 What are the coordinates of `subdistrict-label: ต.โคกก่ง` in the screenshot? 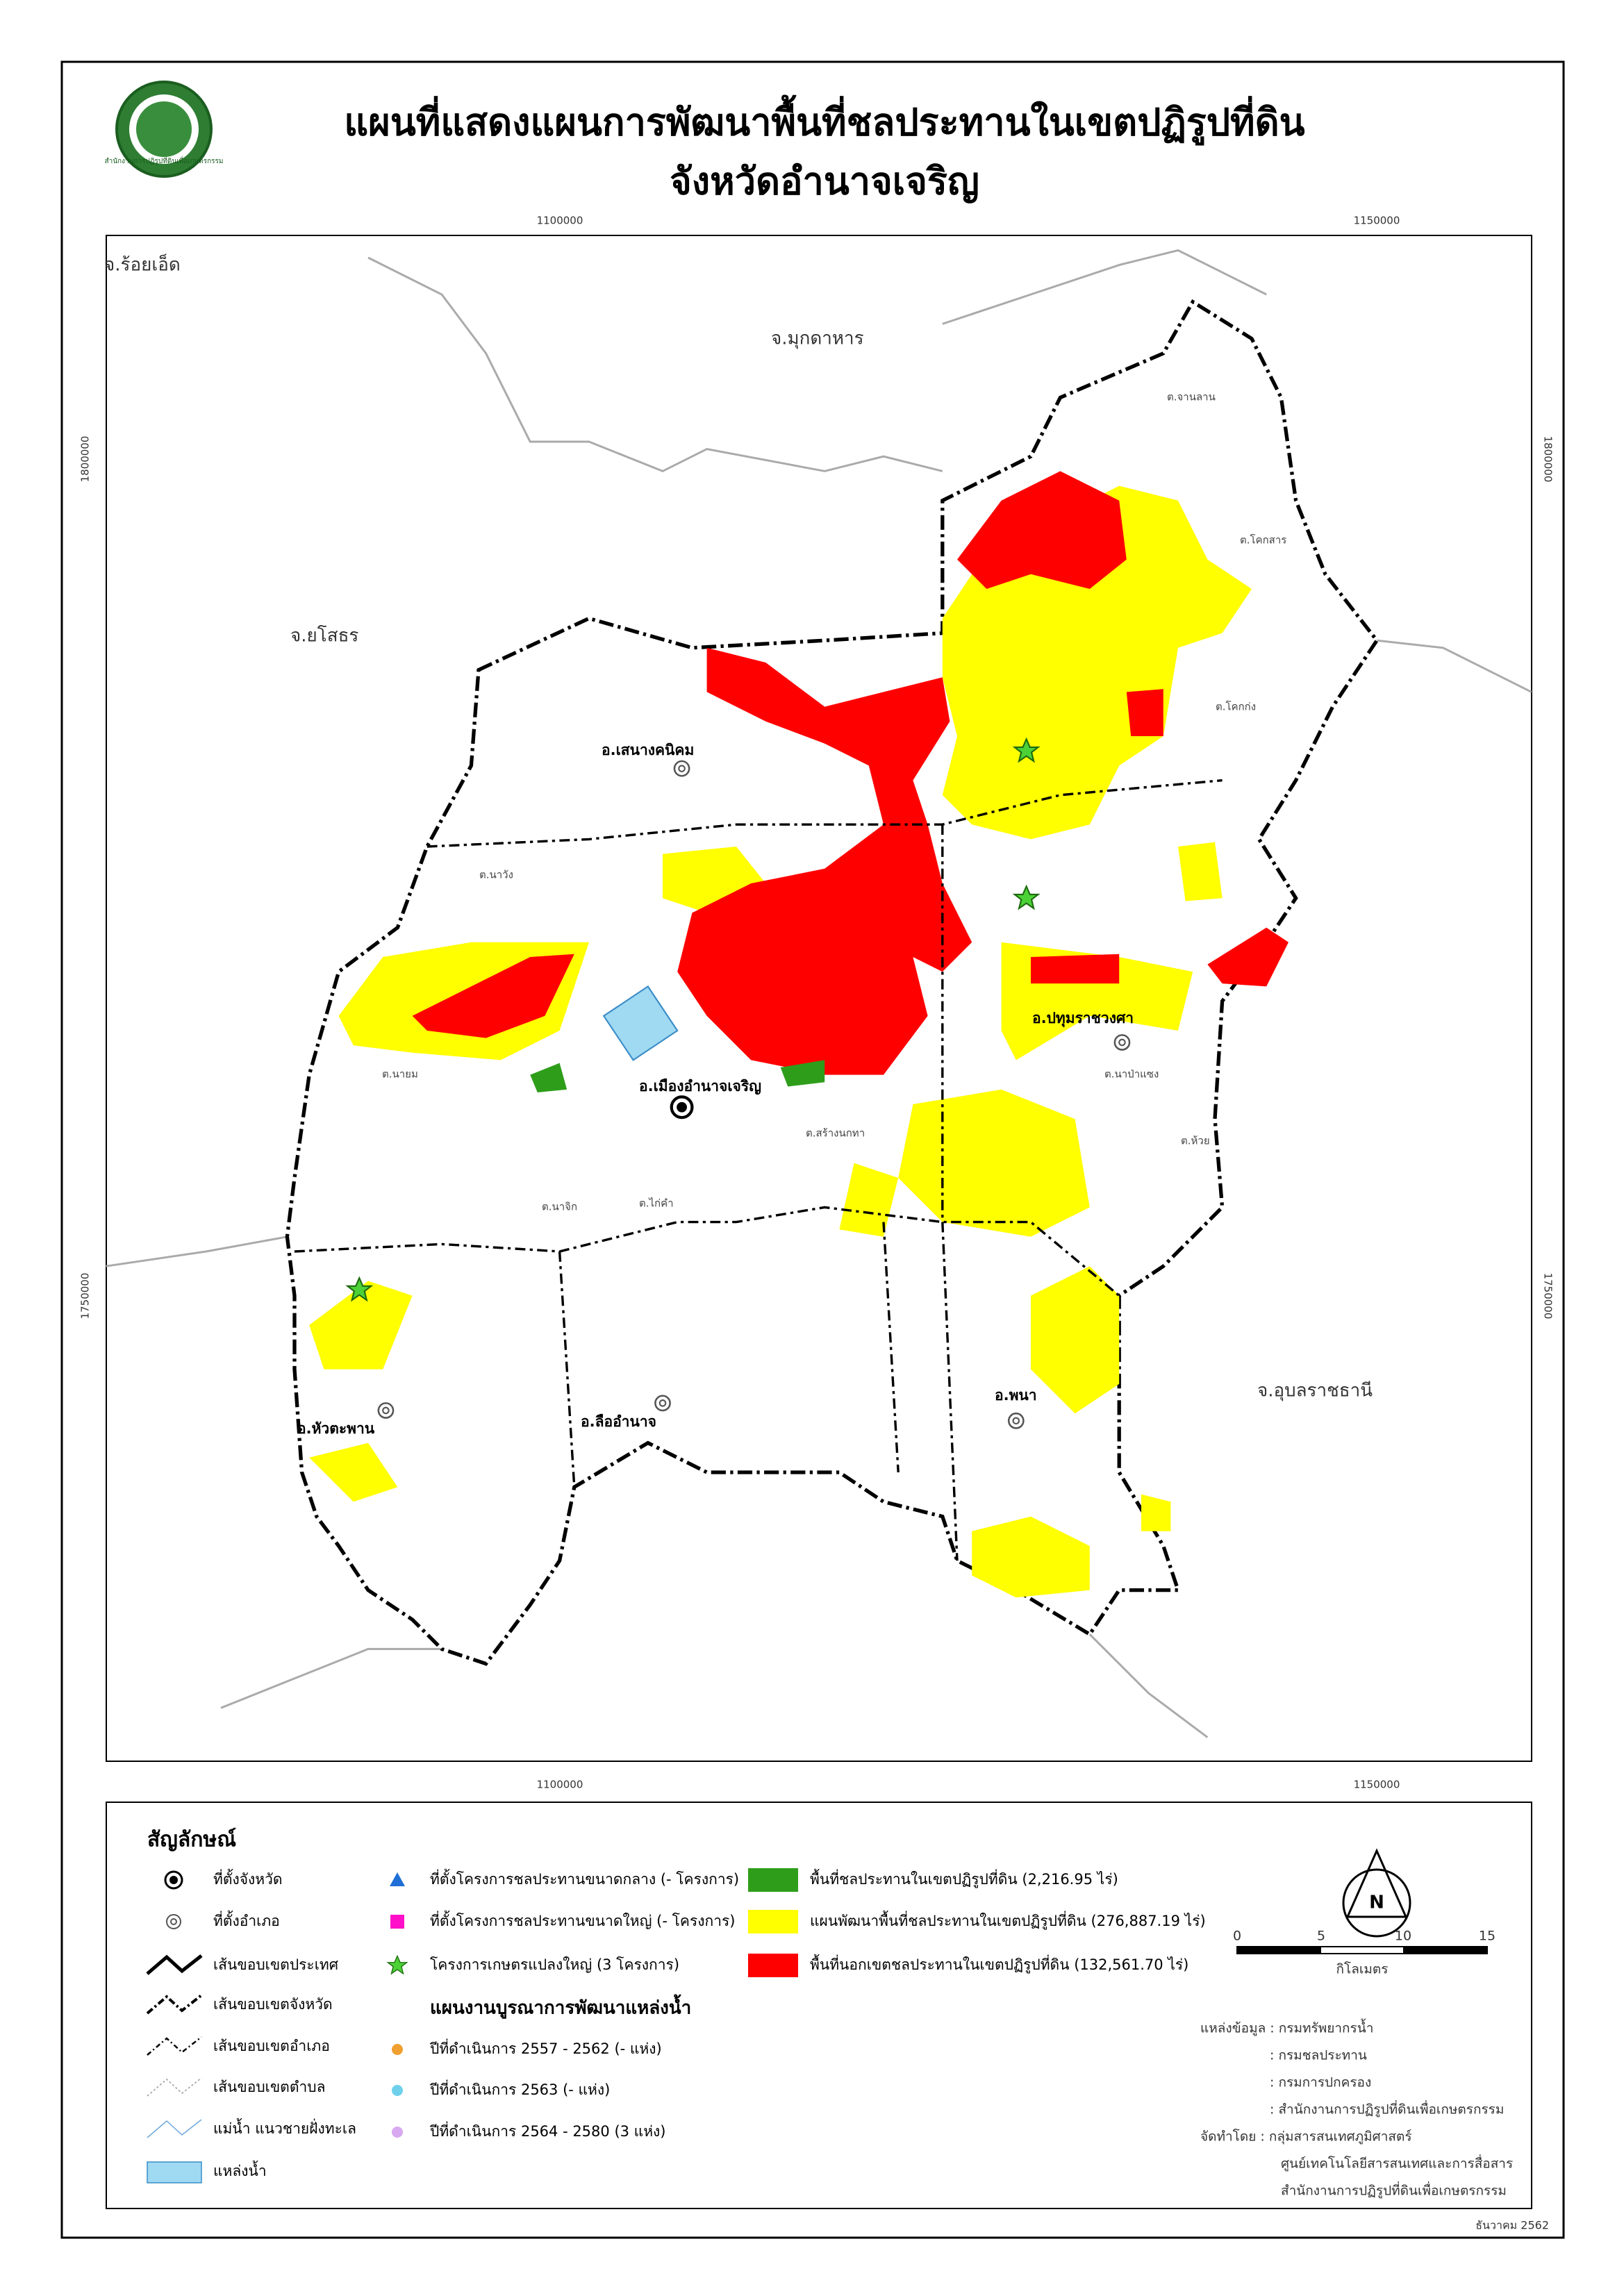 It's located at (1236, 707).